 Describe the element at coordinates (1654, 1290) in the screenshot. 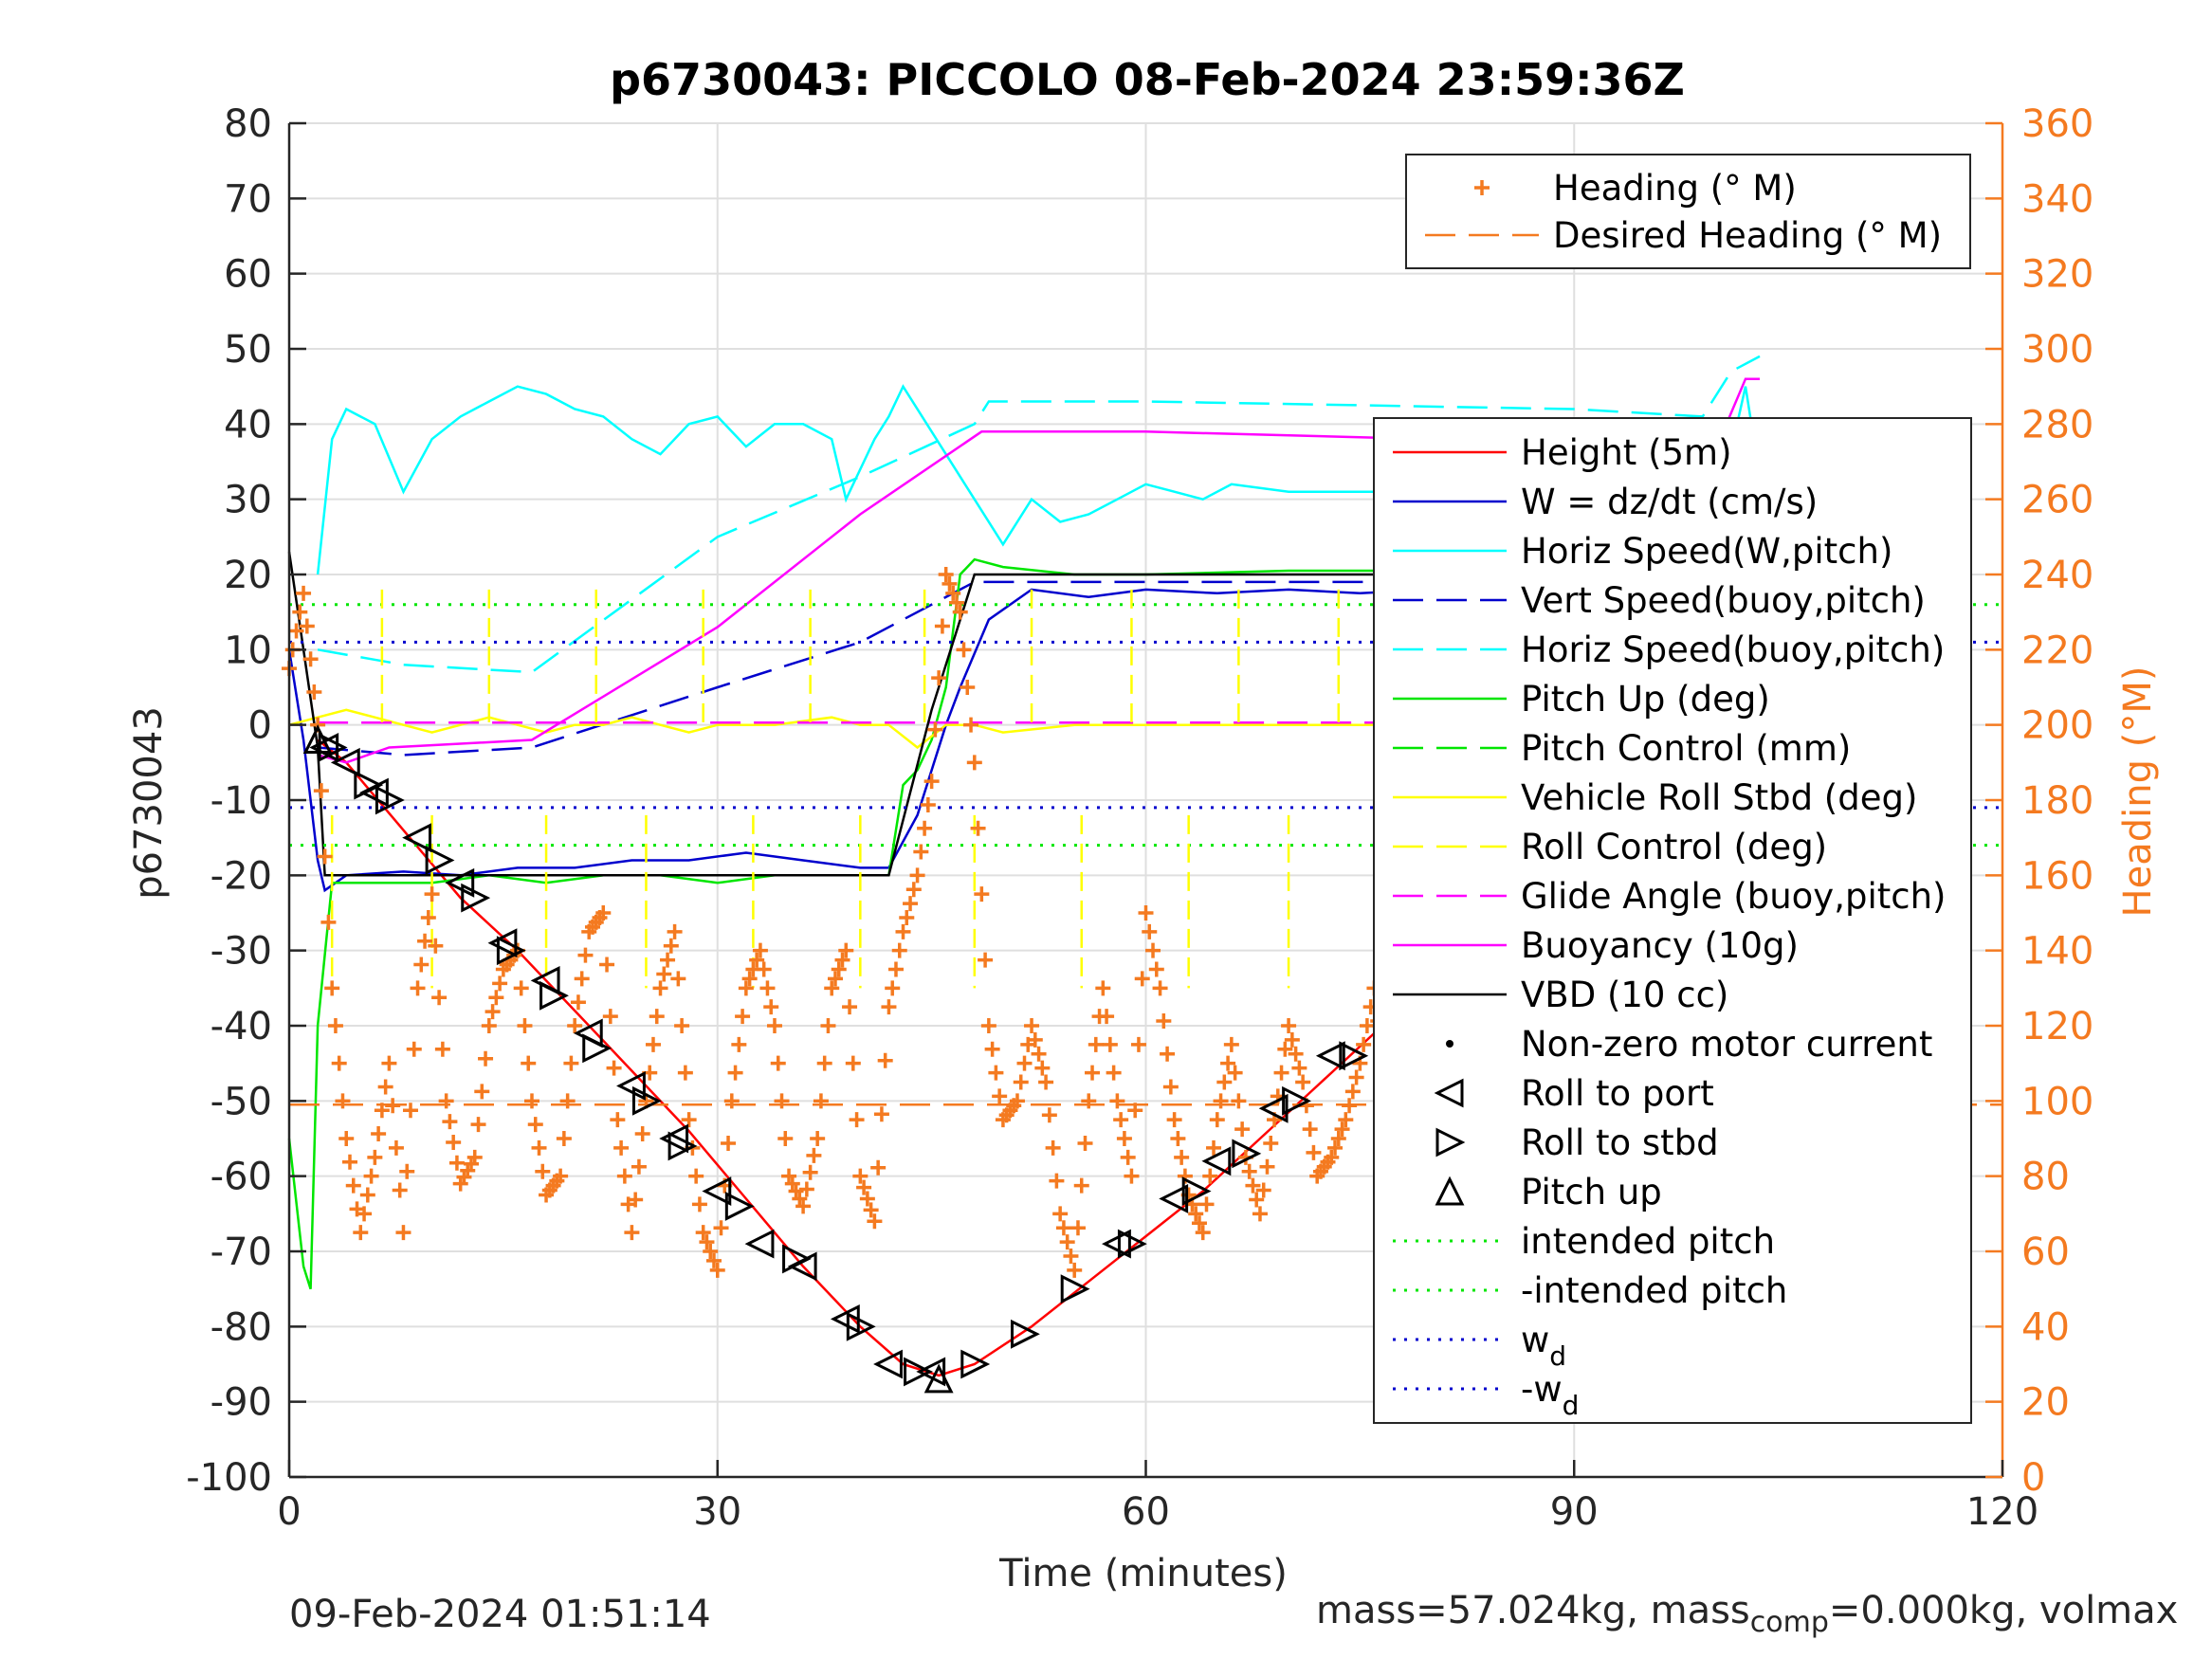

I see `legend-main-entry-label: -intended pitch` at that location.